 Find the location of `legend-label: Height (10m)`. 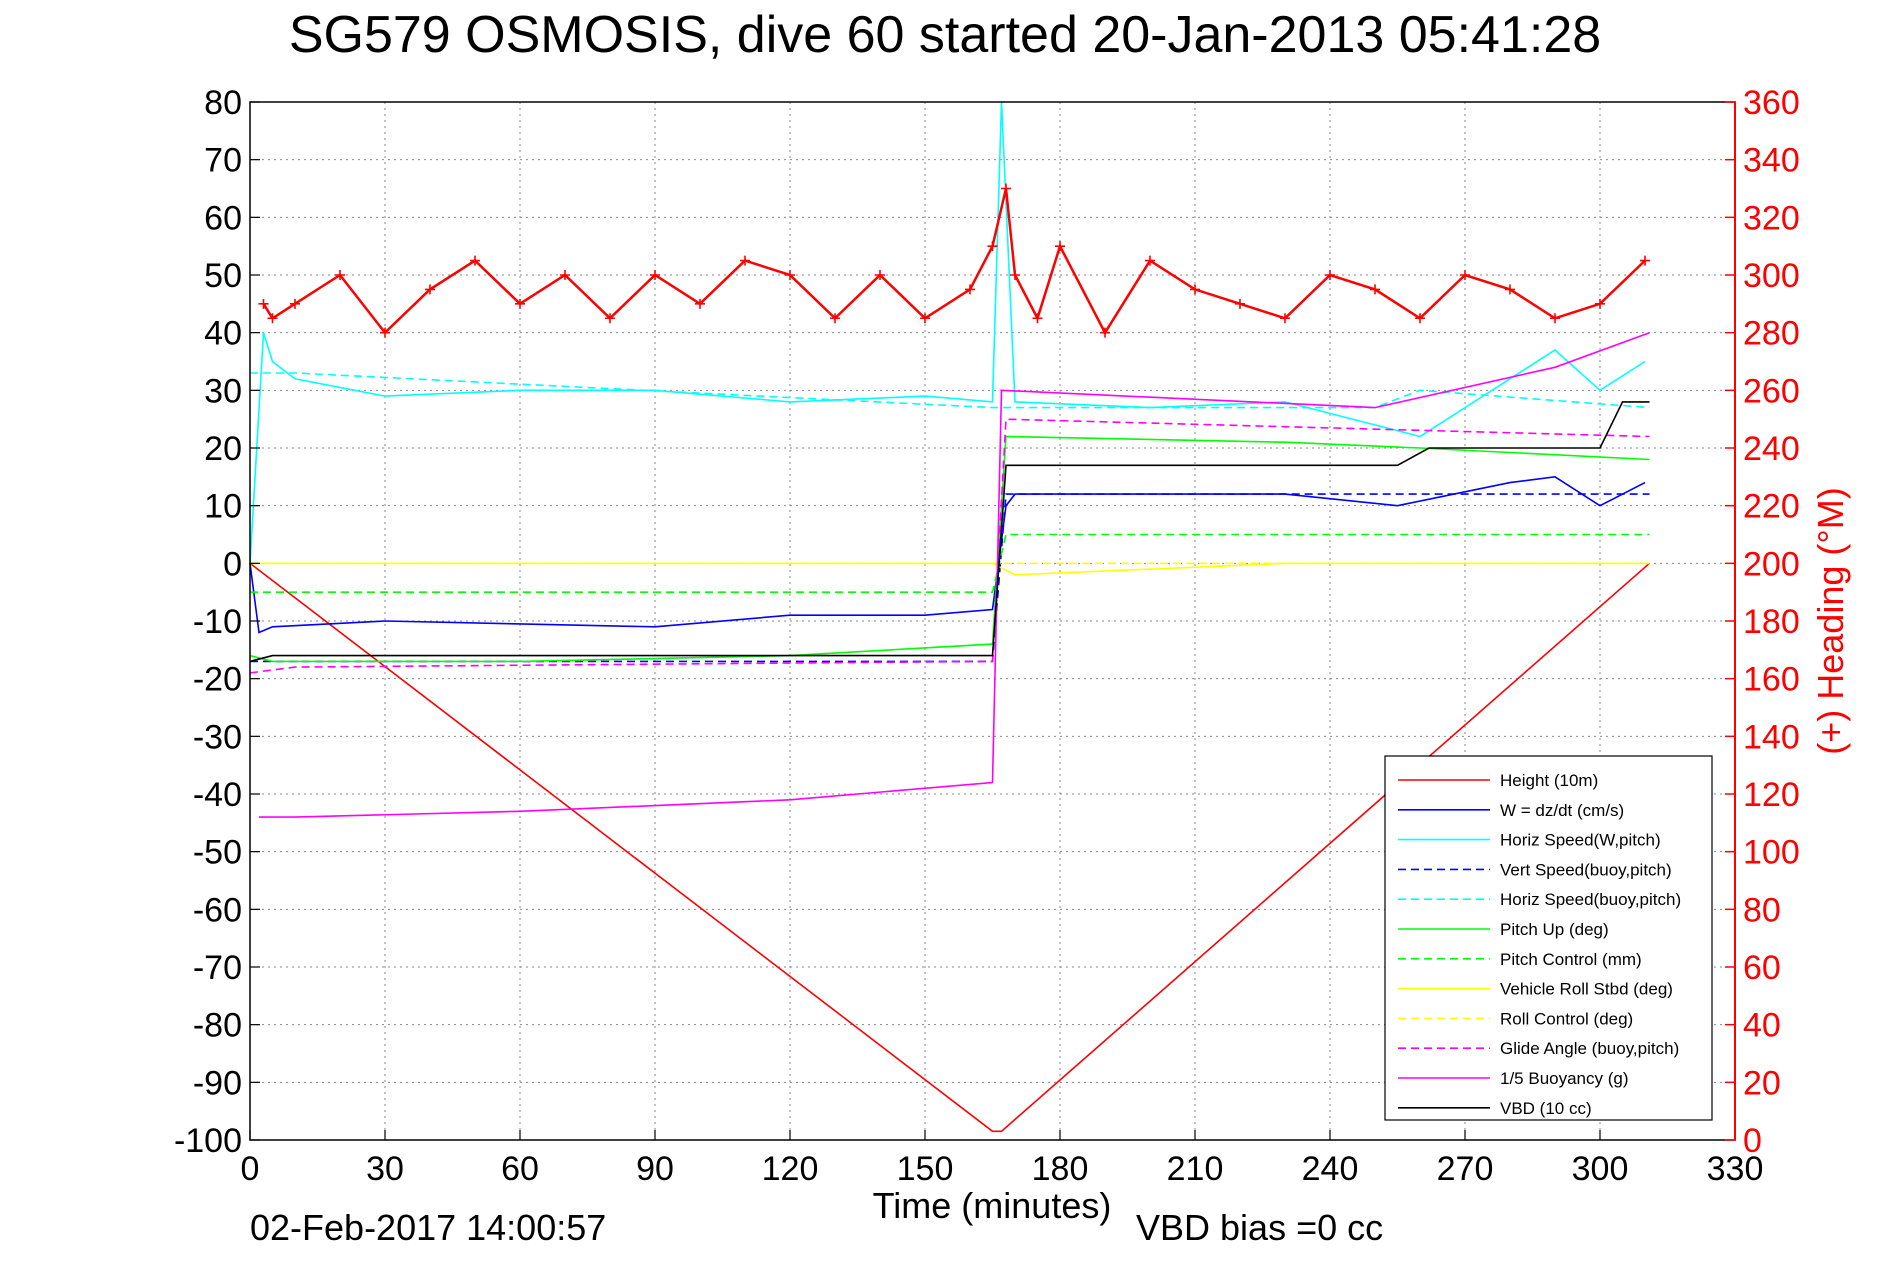

legend-label: Height (10m) is located at coordinates (1549, 780).